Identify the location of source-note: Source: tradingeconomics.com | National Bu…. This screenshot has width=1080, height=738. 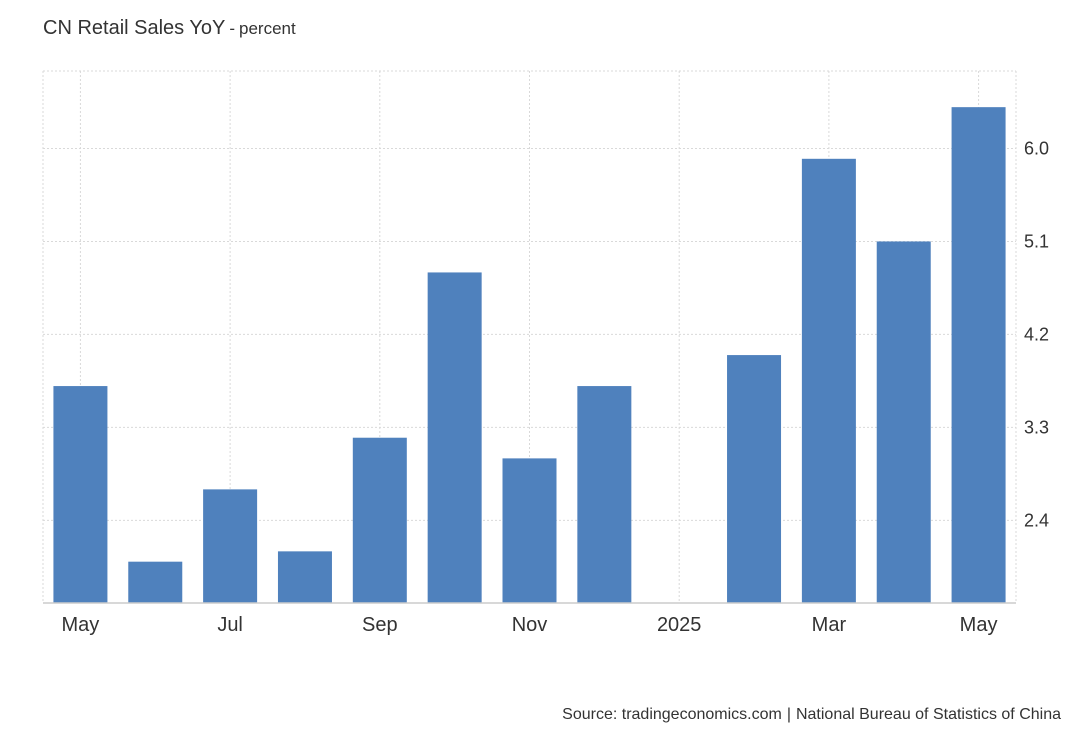
(811, 715).